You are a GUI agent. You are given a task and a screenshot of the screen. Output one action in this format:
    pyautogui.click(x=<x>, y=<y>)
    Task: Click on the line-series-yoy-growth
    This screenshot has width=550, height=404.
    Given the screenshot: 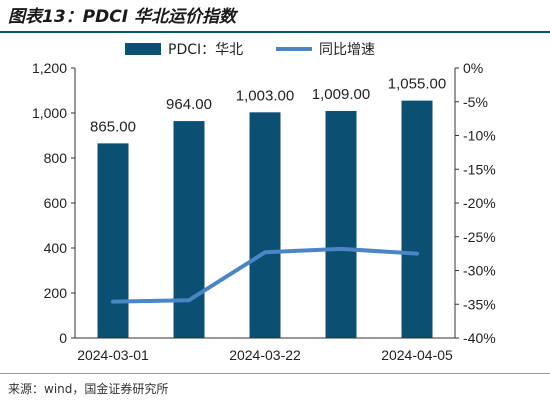 What is the action you would take?
    pyautogui.click(x=265, y=275)
    